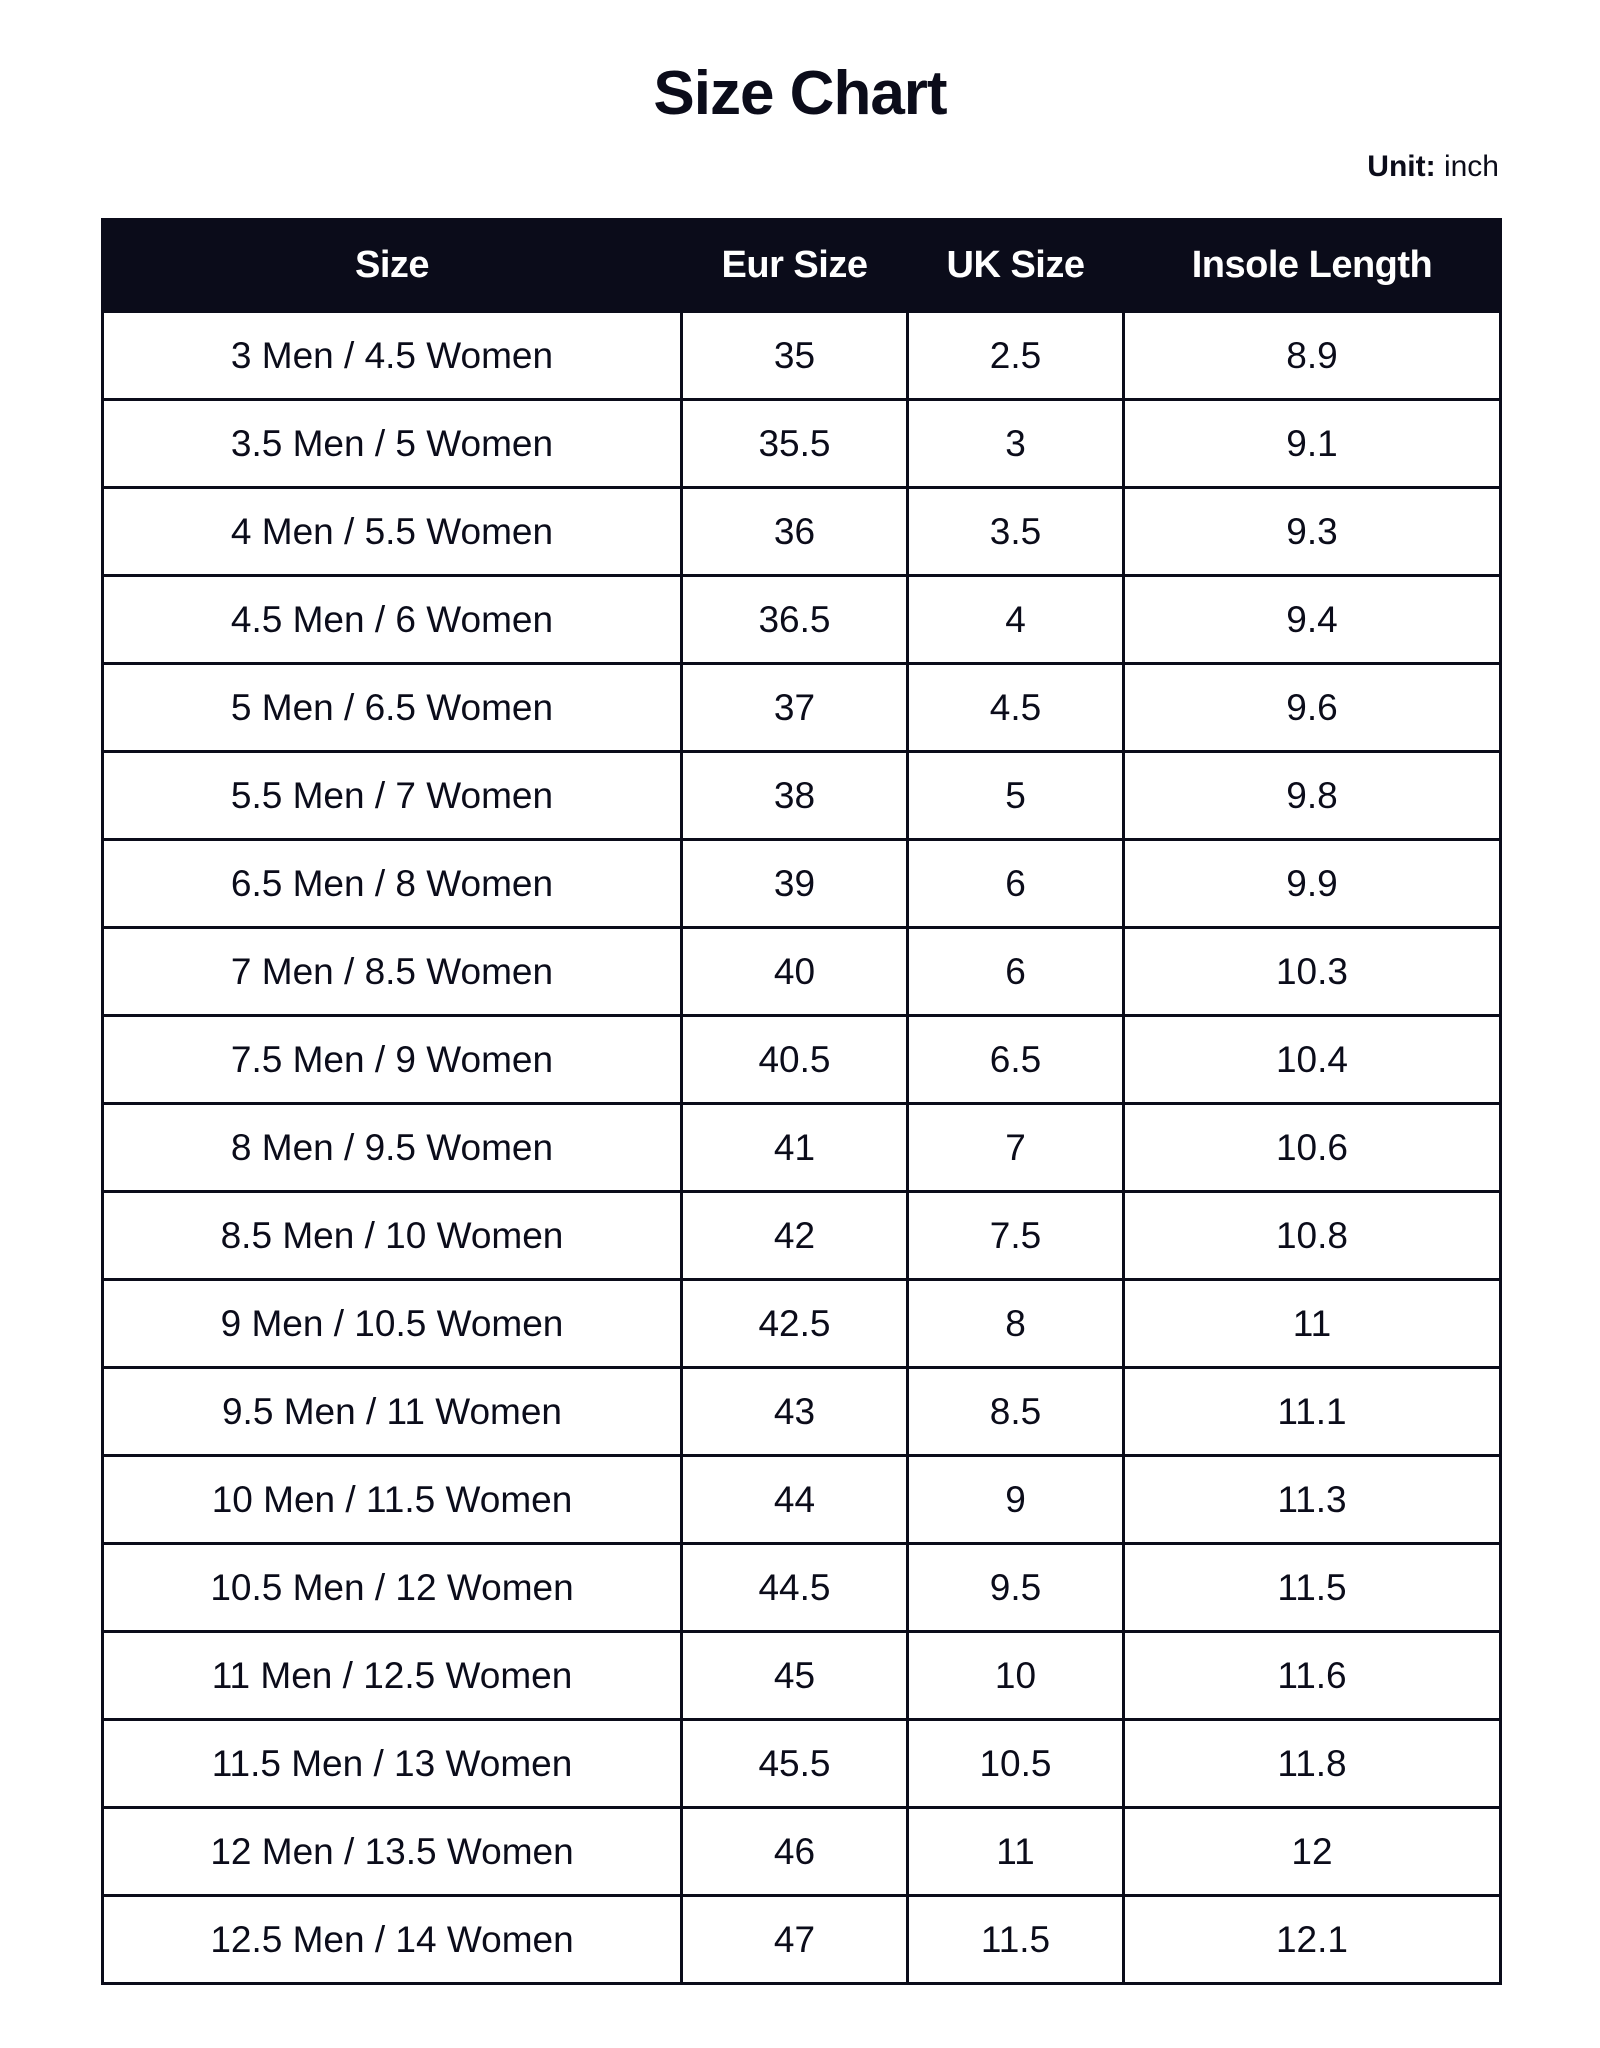  Describe the element at coordinates (1015, 1059) in the screenshot. I see `cell-uk-size: 6.5` at that location.